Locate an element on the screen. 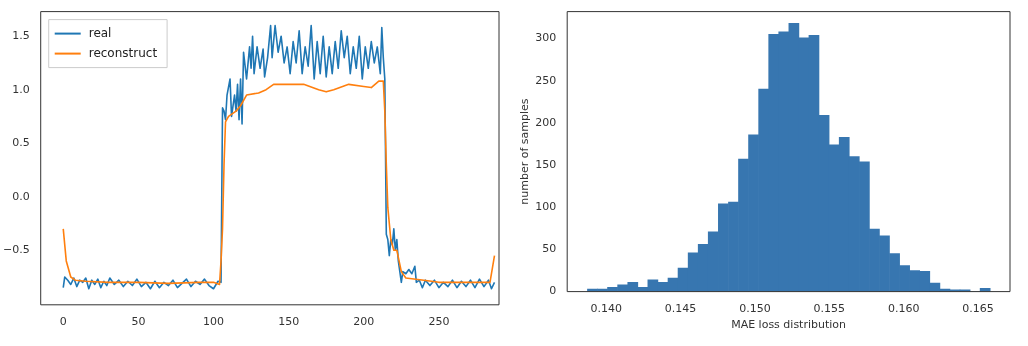 The width and height of the screenshot is (1028, 346). x-axis-title: MAE loss distribution is located at coordinates (789, 325).